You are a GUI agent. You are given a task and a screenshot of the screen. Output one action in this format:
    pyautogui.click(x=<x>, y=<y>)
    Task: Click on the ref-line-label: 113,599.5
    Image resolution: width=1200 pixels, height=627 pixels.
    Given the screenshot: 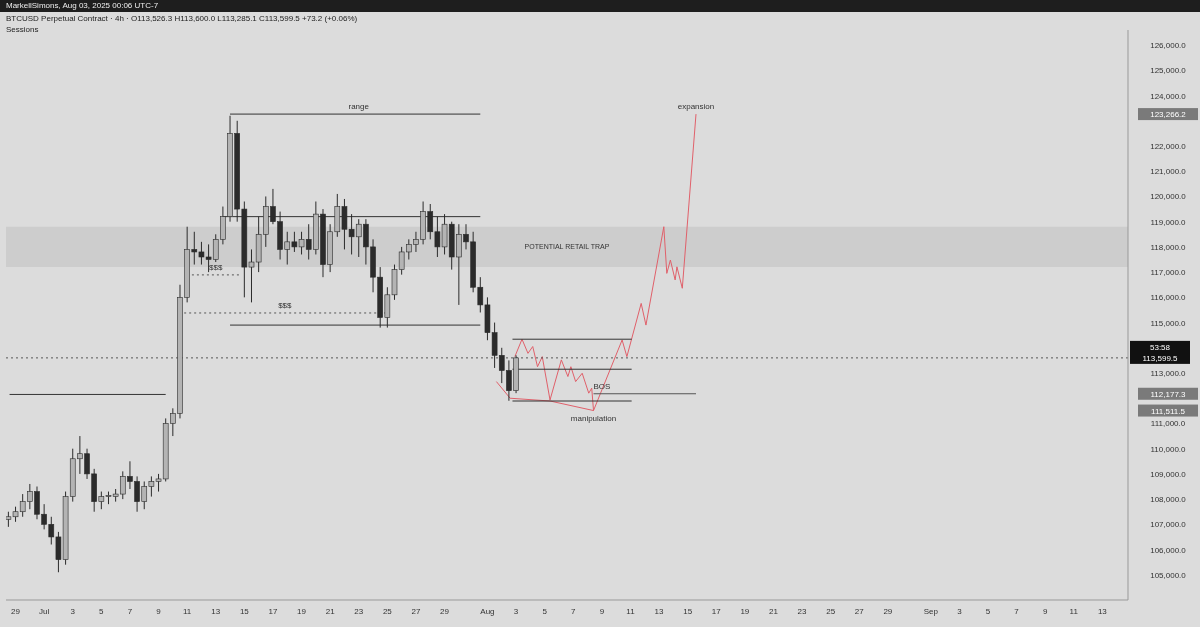 What is the action you would take?
    pyautogui.click(x=1160, y=358)
    